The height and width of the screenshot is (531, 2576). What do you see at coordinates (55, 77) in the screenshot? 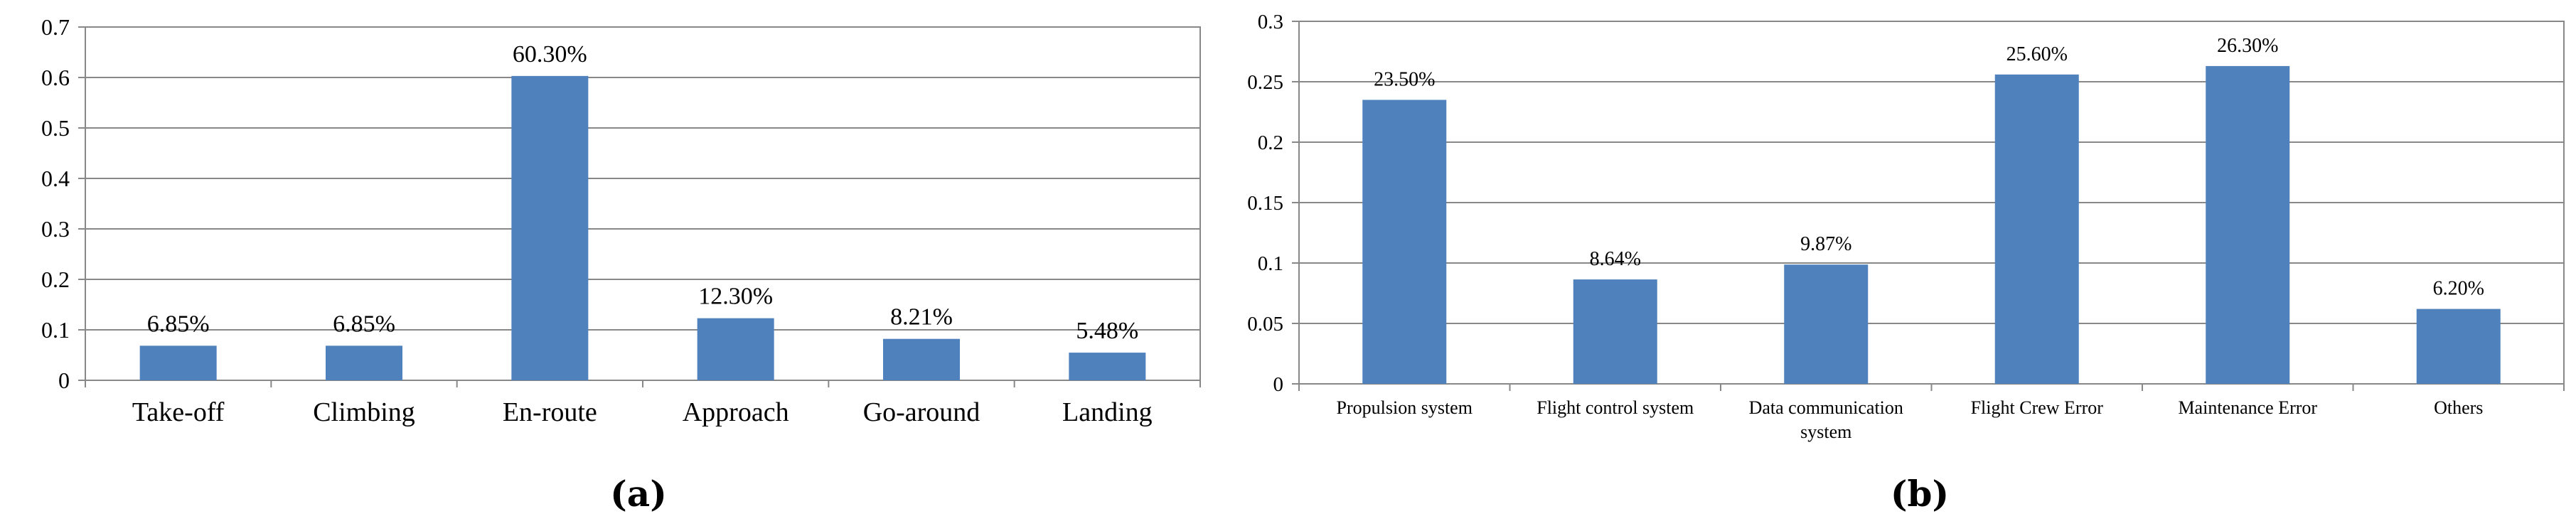
I see `y-tick-label: 0.6` at bounding box center [55, 77].